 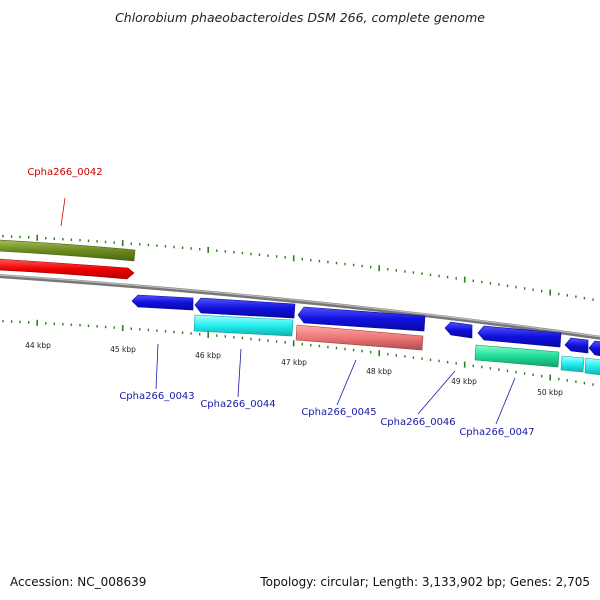 I want to click on blue-feature-a, so click(x=245, y=308).